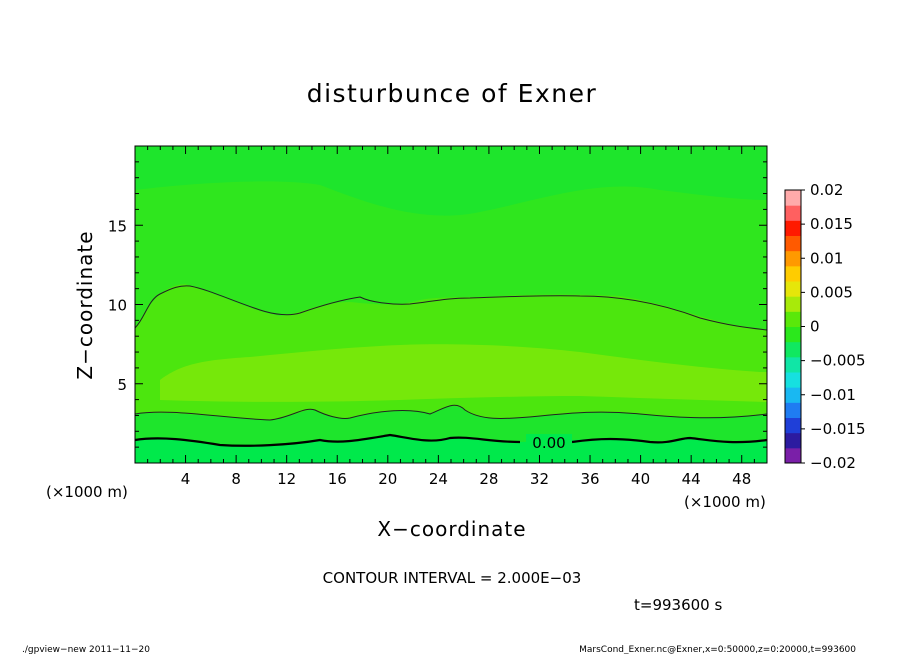 The image size is (904, 654). Describe the element at coordinates (452, 93) in the screenshot. I see `chart-title: disturbunce of Exner` at that location.